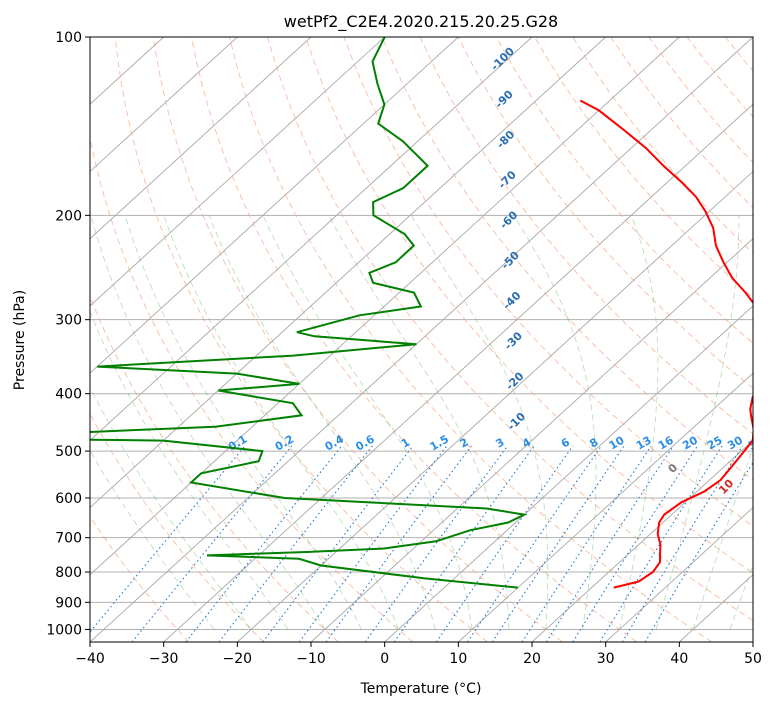 This screenshot has width=775, height=708. Describe the element at coordinates (68, 499) in the screenshot. I see `y-tick-label: 600` at that location.